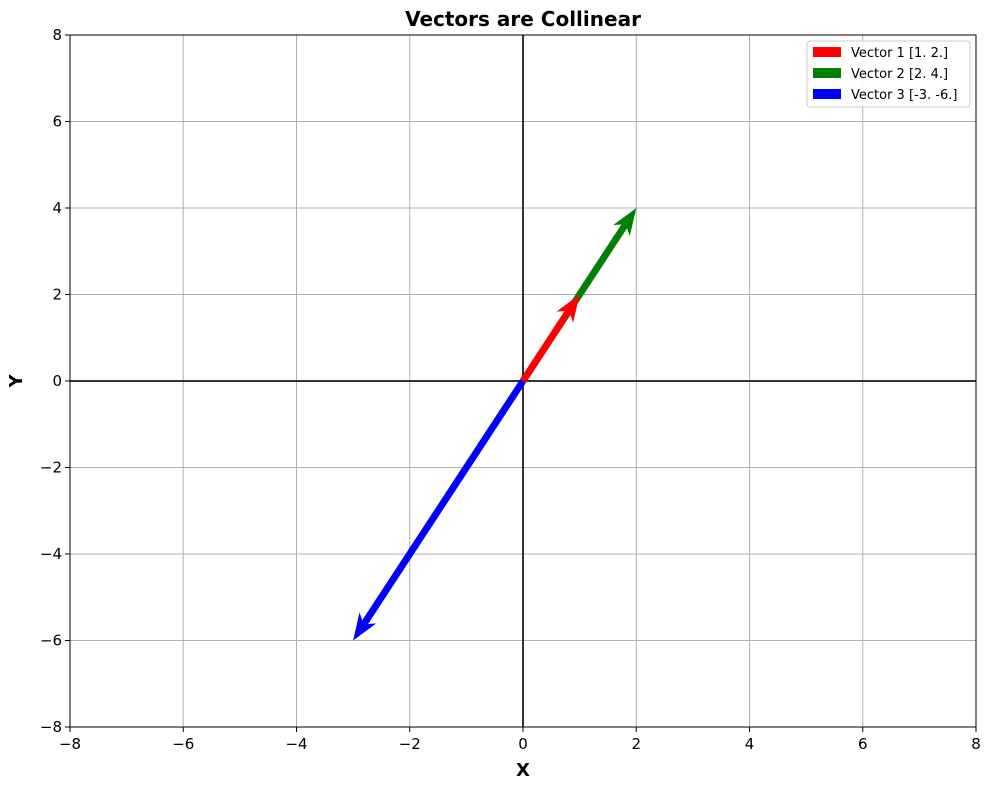 This screenshot has height=790, width=989. I want to click on y-tick-label: 8, so click(57, 35).